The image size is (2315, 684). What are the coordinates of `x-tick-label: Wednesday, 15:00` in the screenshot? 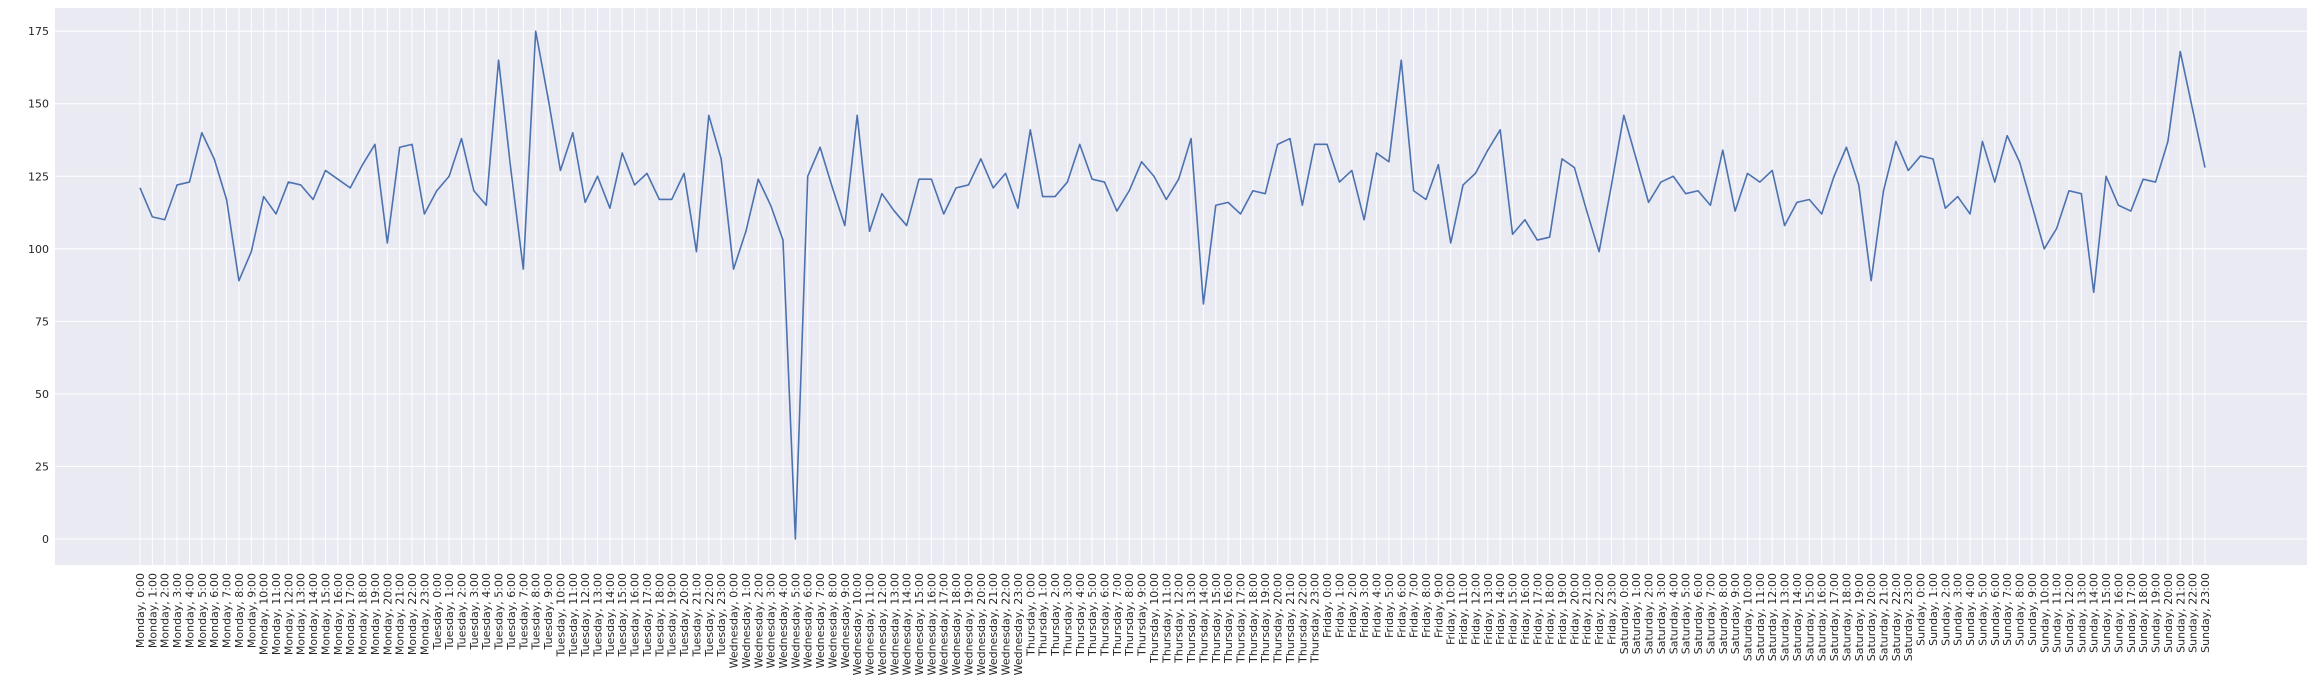 It's located at (919, 624).